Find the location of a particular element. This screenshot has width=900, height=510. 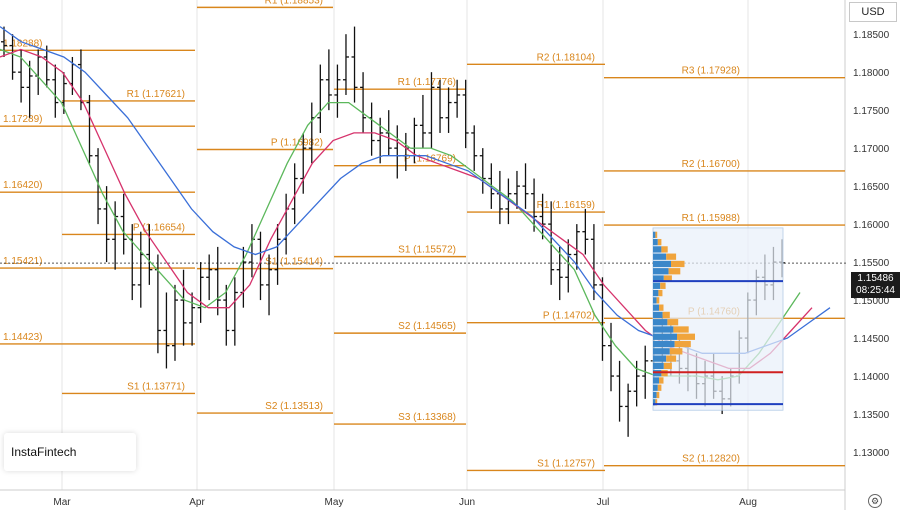

pivot-level-label: S1 (1.13771) is located at coordinates (156, 386).